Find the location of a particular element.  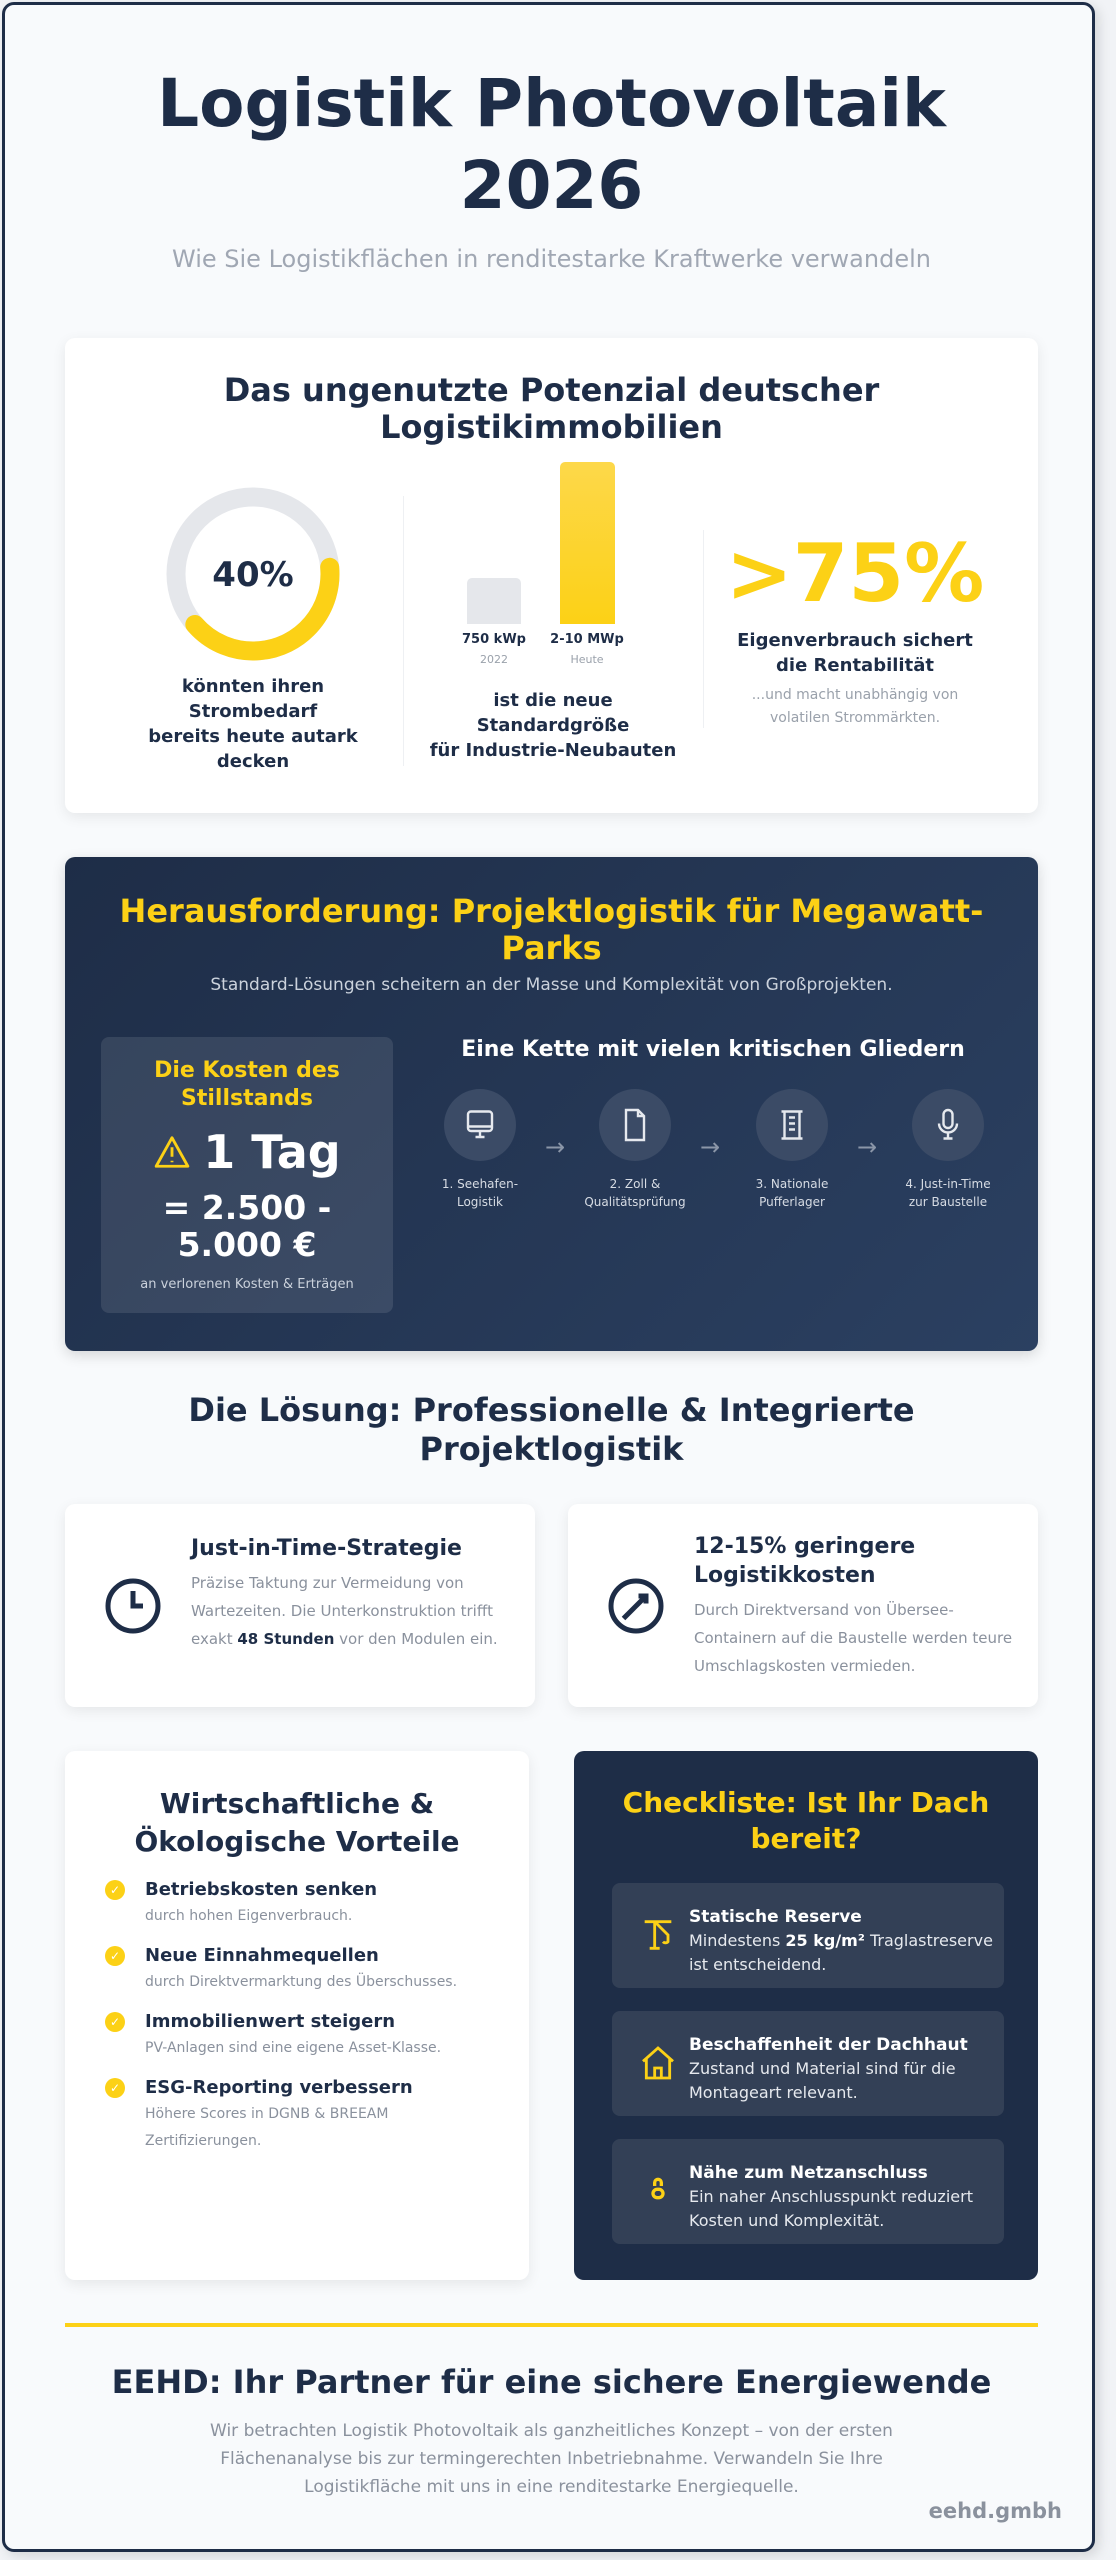

chain-step-2: 2. Zoll & Qualitätsprüfung is located at coordinates (635, 1150).